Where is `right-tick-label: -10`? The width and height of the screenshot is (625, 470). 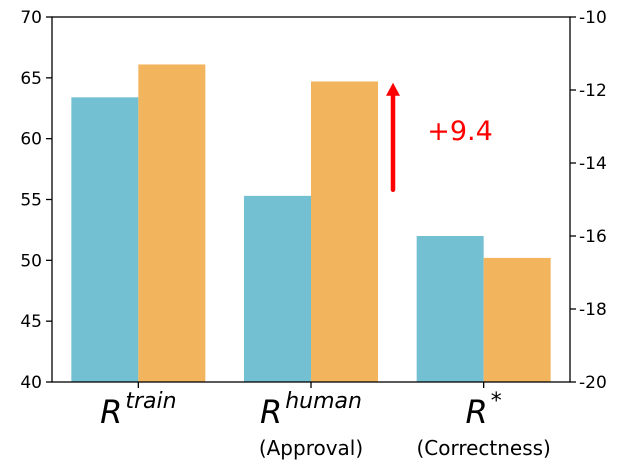
right-tick-label: -10 is located at coordinates (593, 18).